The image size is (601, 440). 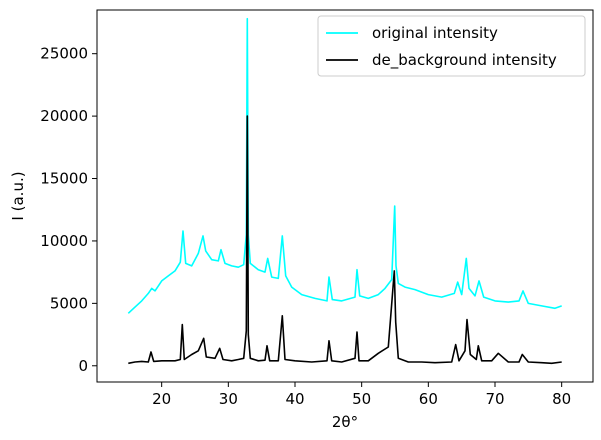 What do you see at coordinates (18, 195) in the screenshot?
I see `y-axis-label: I (a.u.)` at bounding box center [18, 195].